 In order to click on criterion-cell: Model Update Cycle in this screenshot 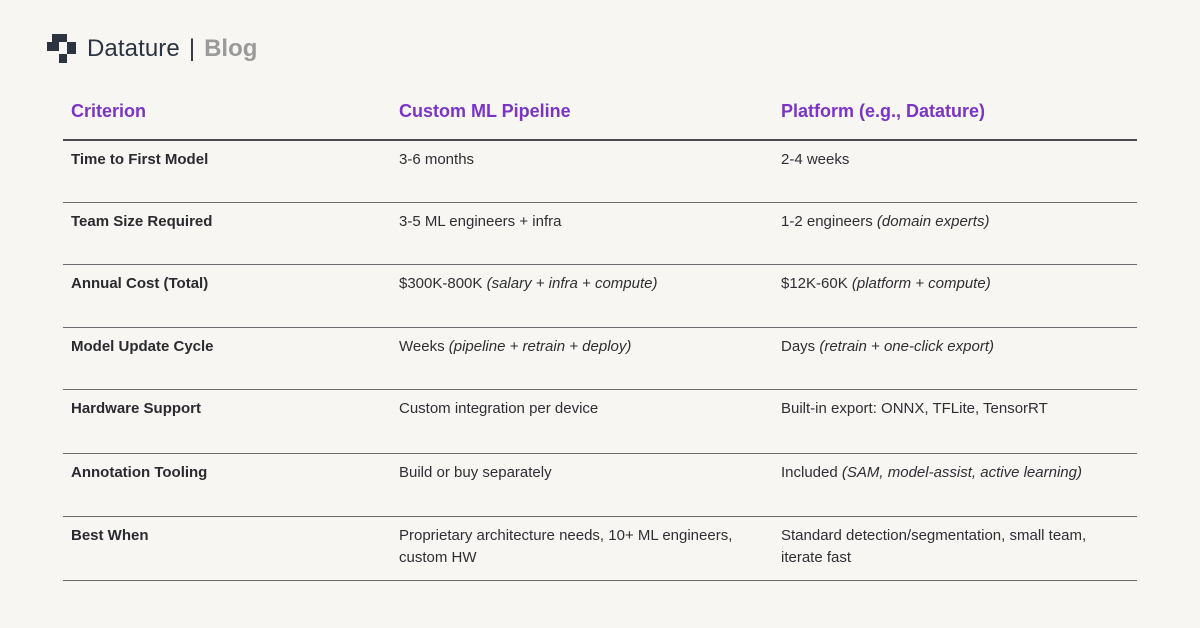, I will do `click(227, 358)`.